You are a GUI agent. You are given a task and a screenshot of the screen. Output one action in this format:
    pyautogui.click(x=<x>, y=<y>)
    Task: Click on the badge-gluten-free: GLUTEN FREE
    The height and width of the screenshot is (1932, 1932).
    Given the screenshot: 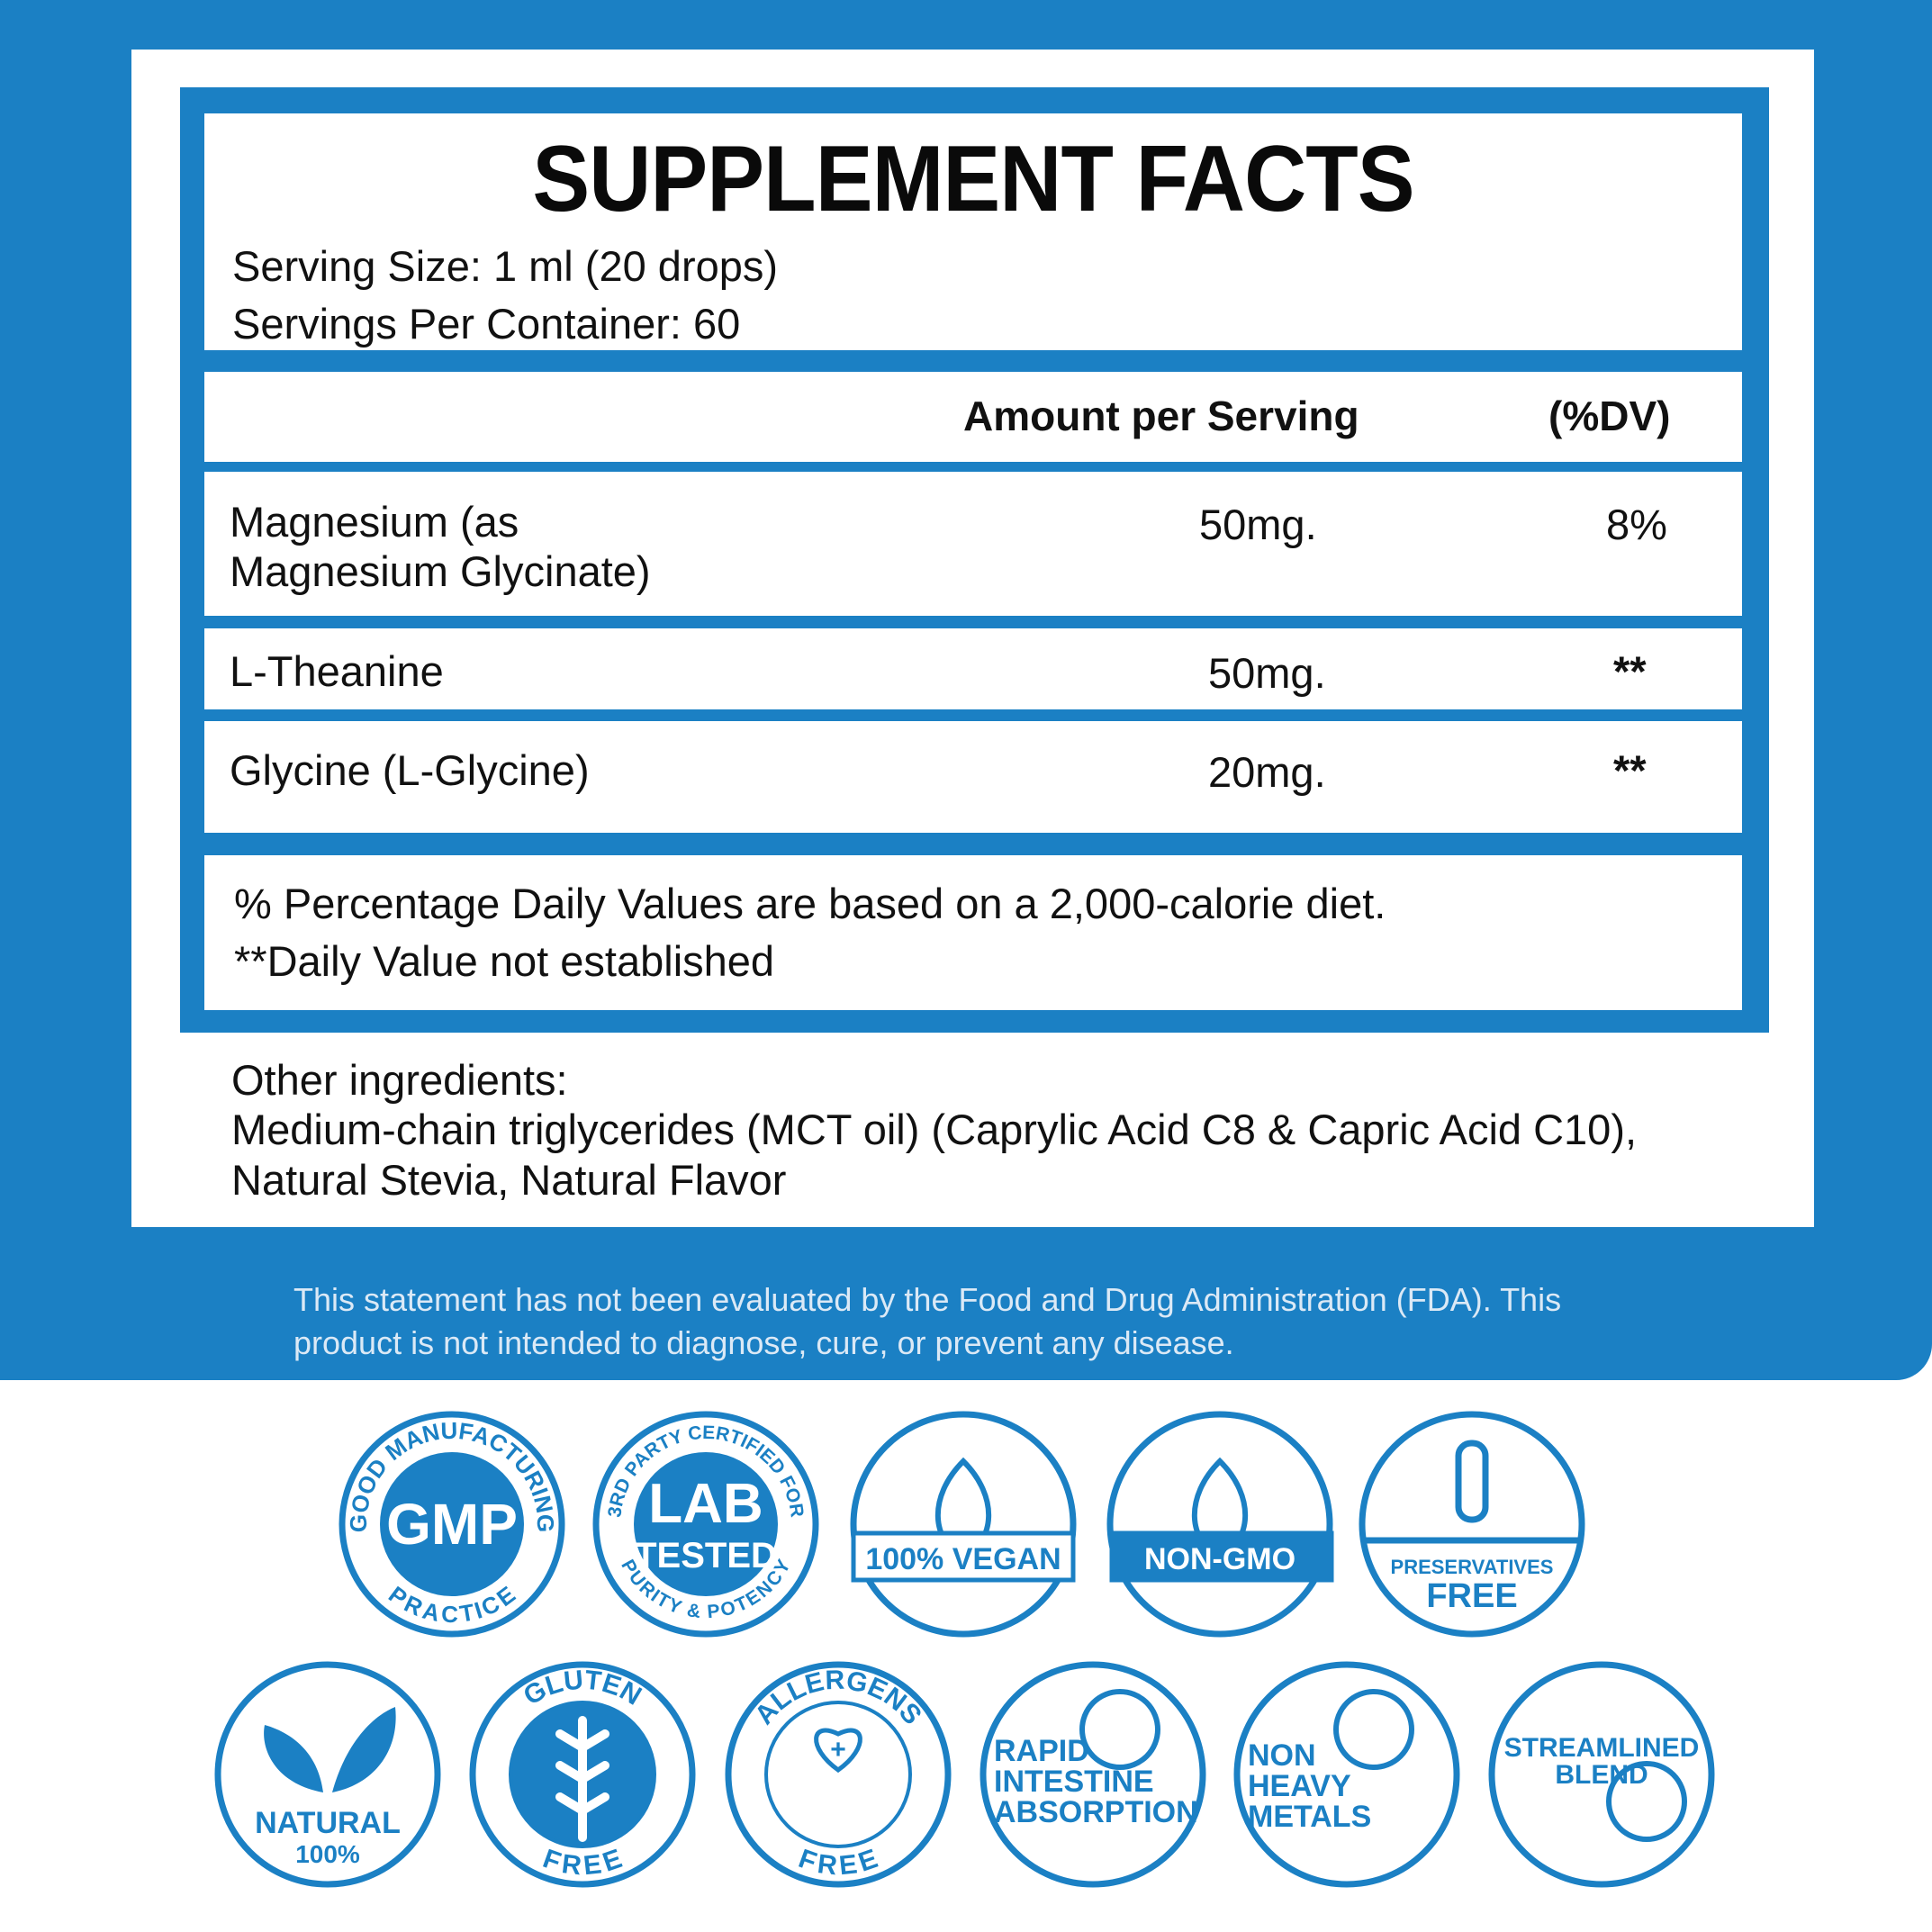 What is the action you would take?
    pyautogui.click(x=582, y=1774)
    